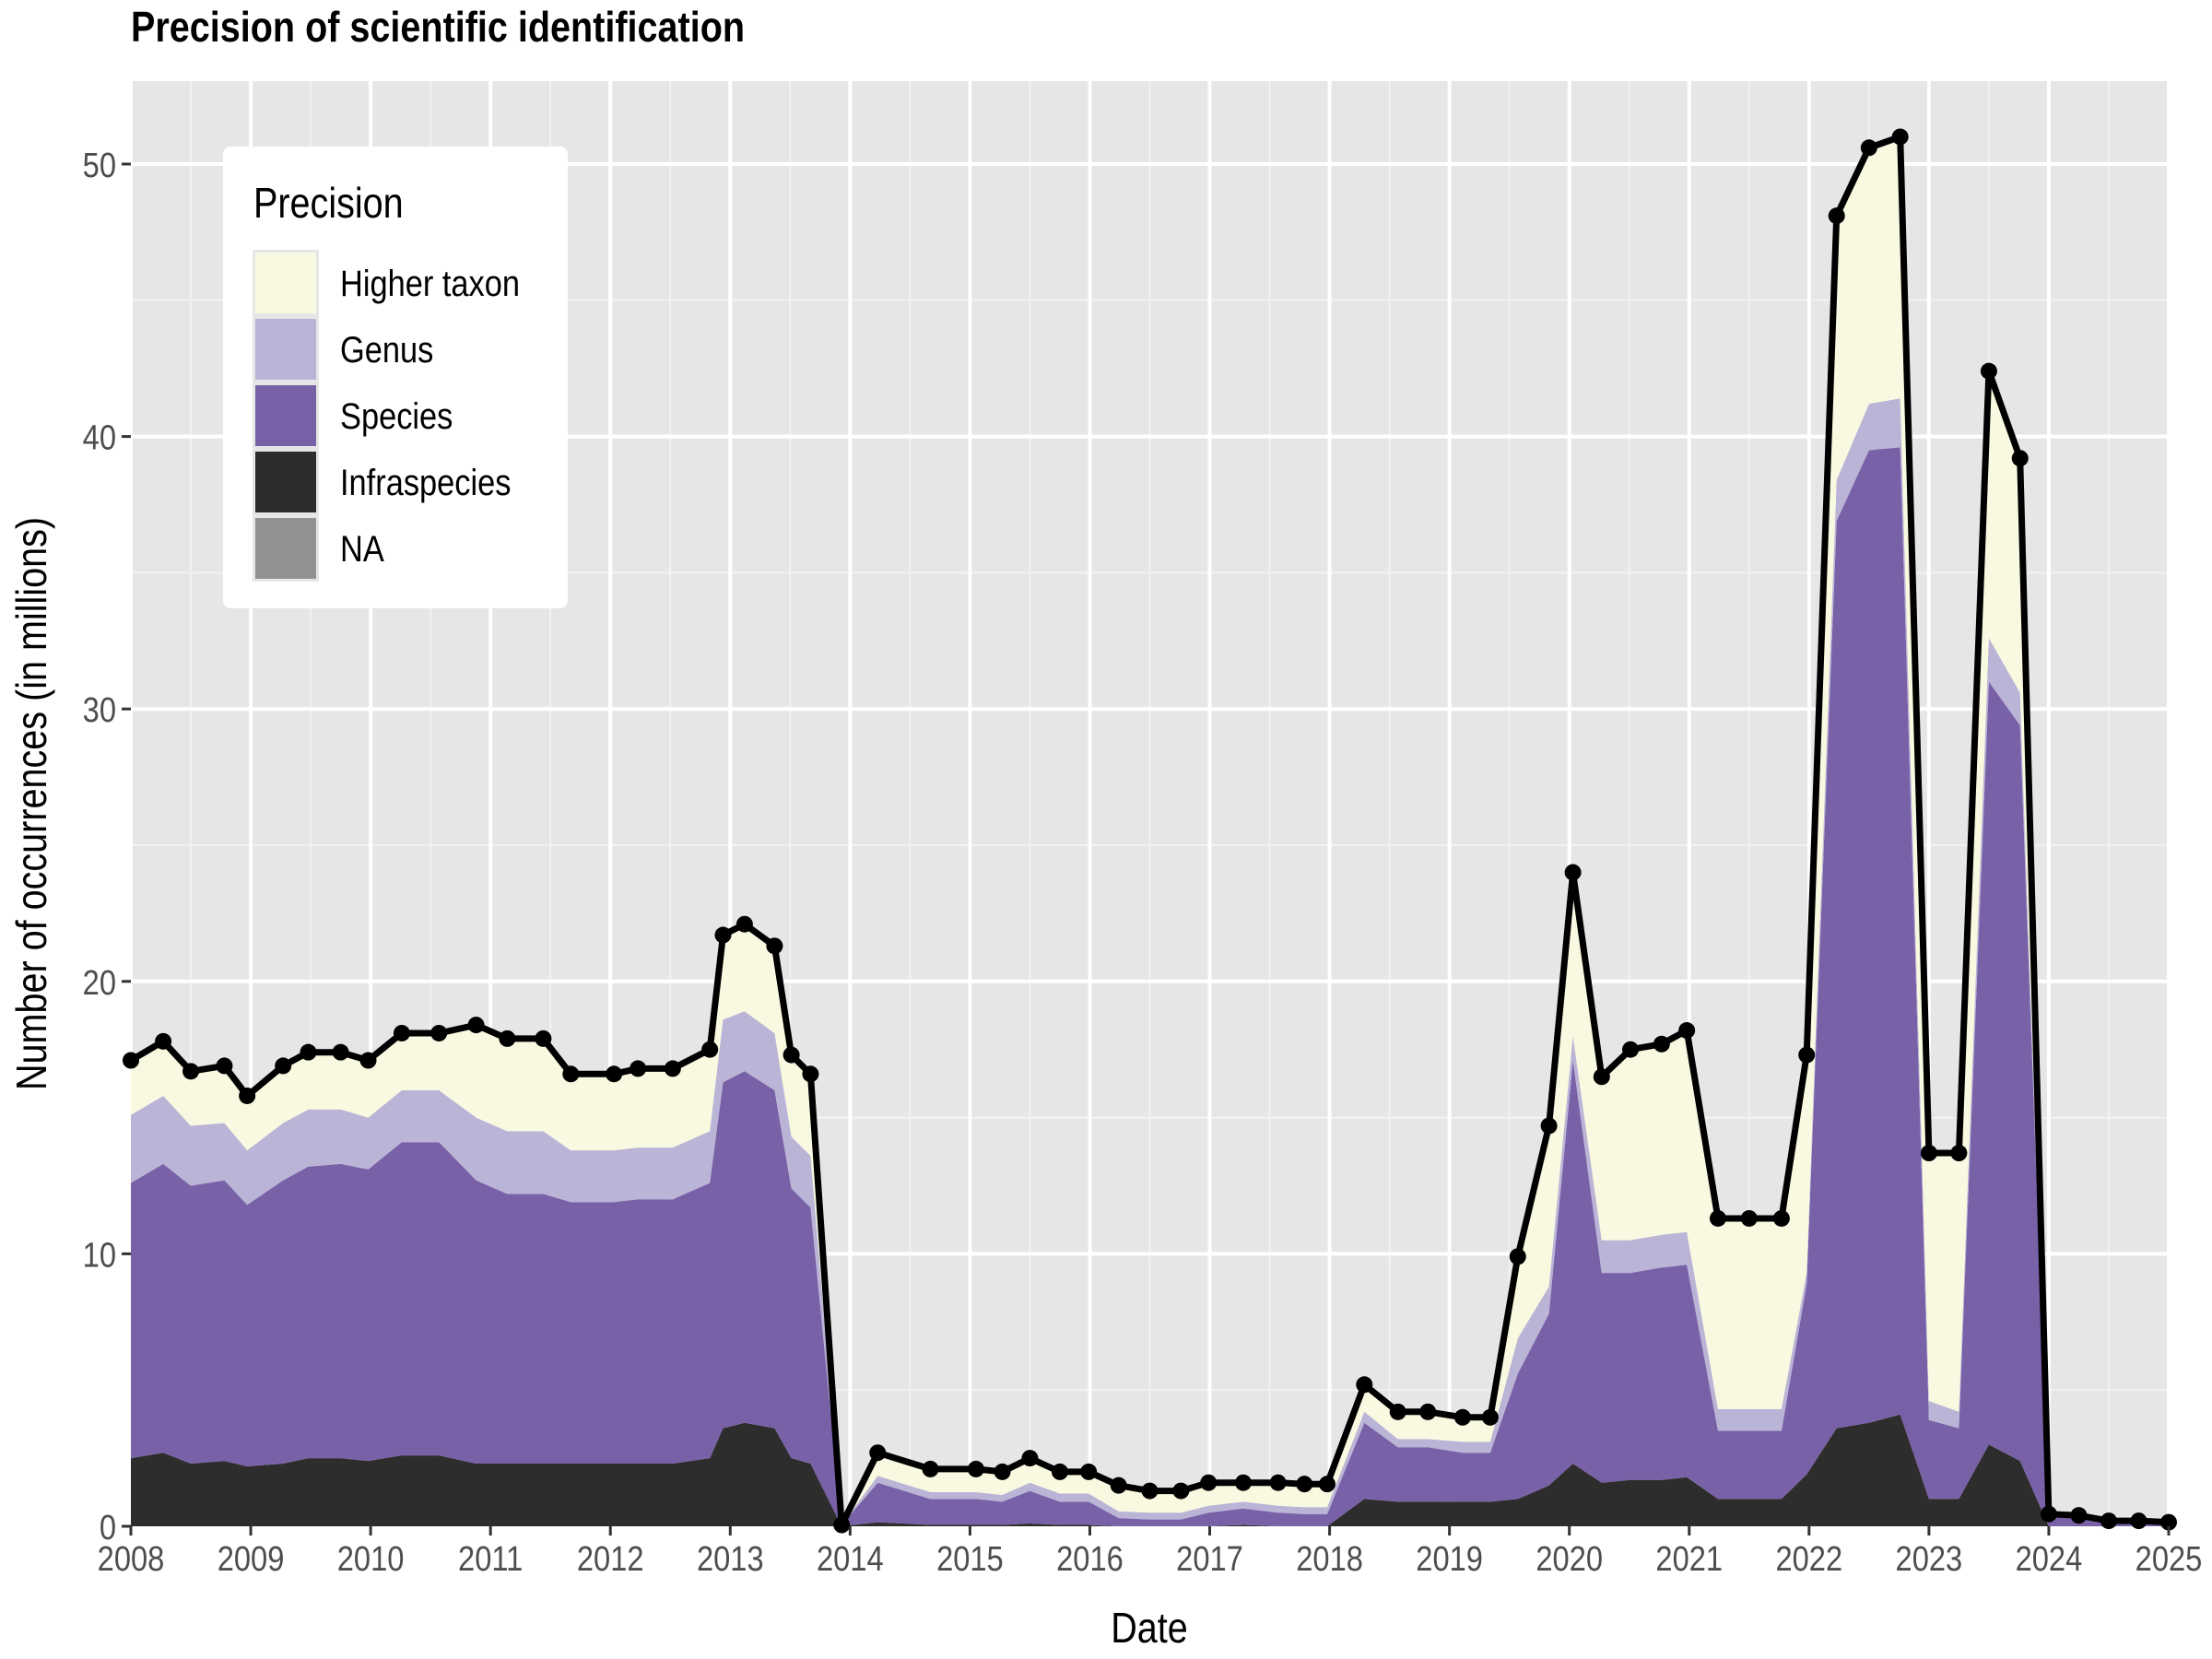  I want to click on legend-items: Higher taxon Genus Species Infraspecies NA, so click(386, 416).